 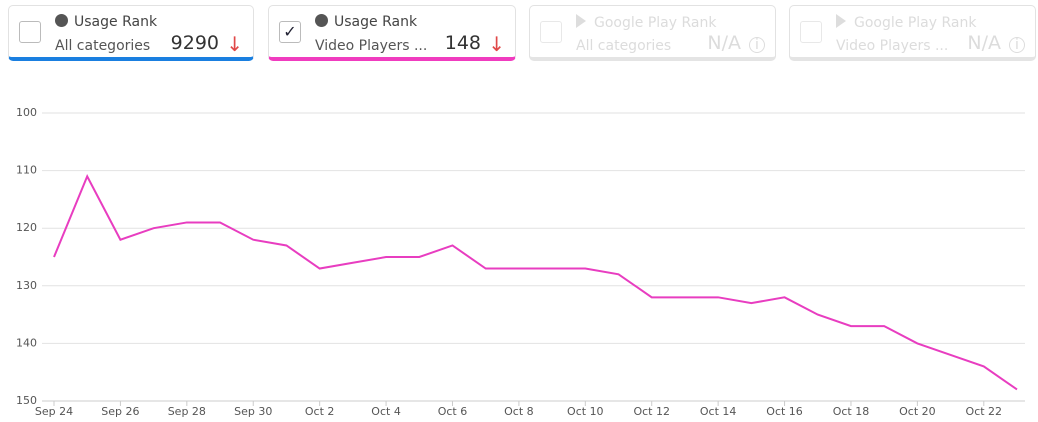 What do you see at coordinates (120, 411) in the screenshot?
I see `x-tick-label: Sep 26` at bounding box center [120, 411].